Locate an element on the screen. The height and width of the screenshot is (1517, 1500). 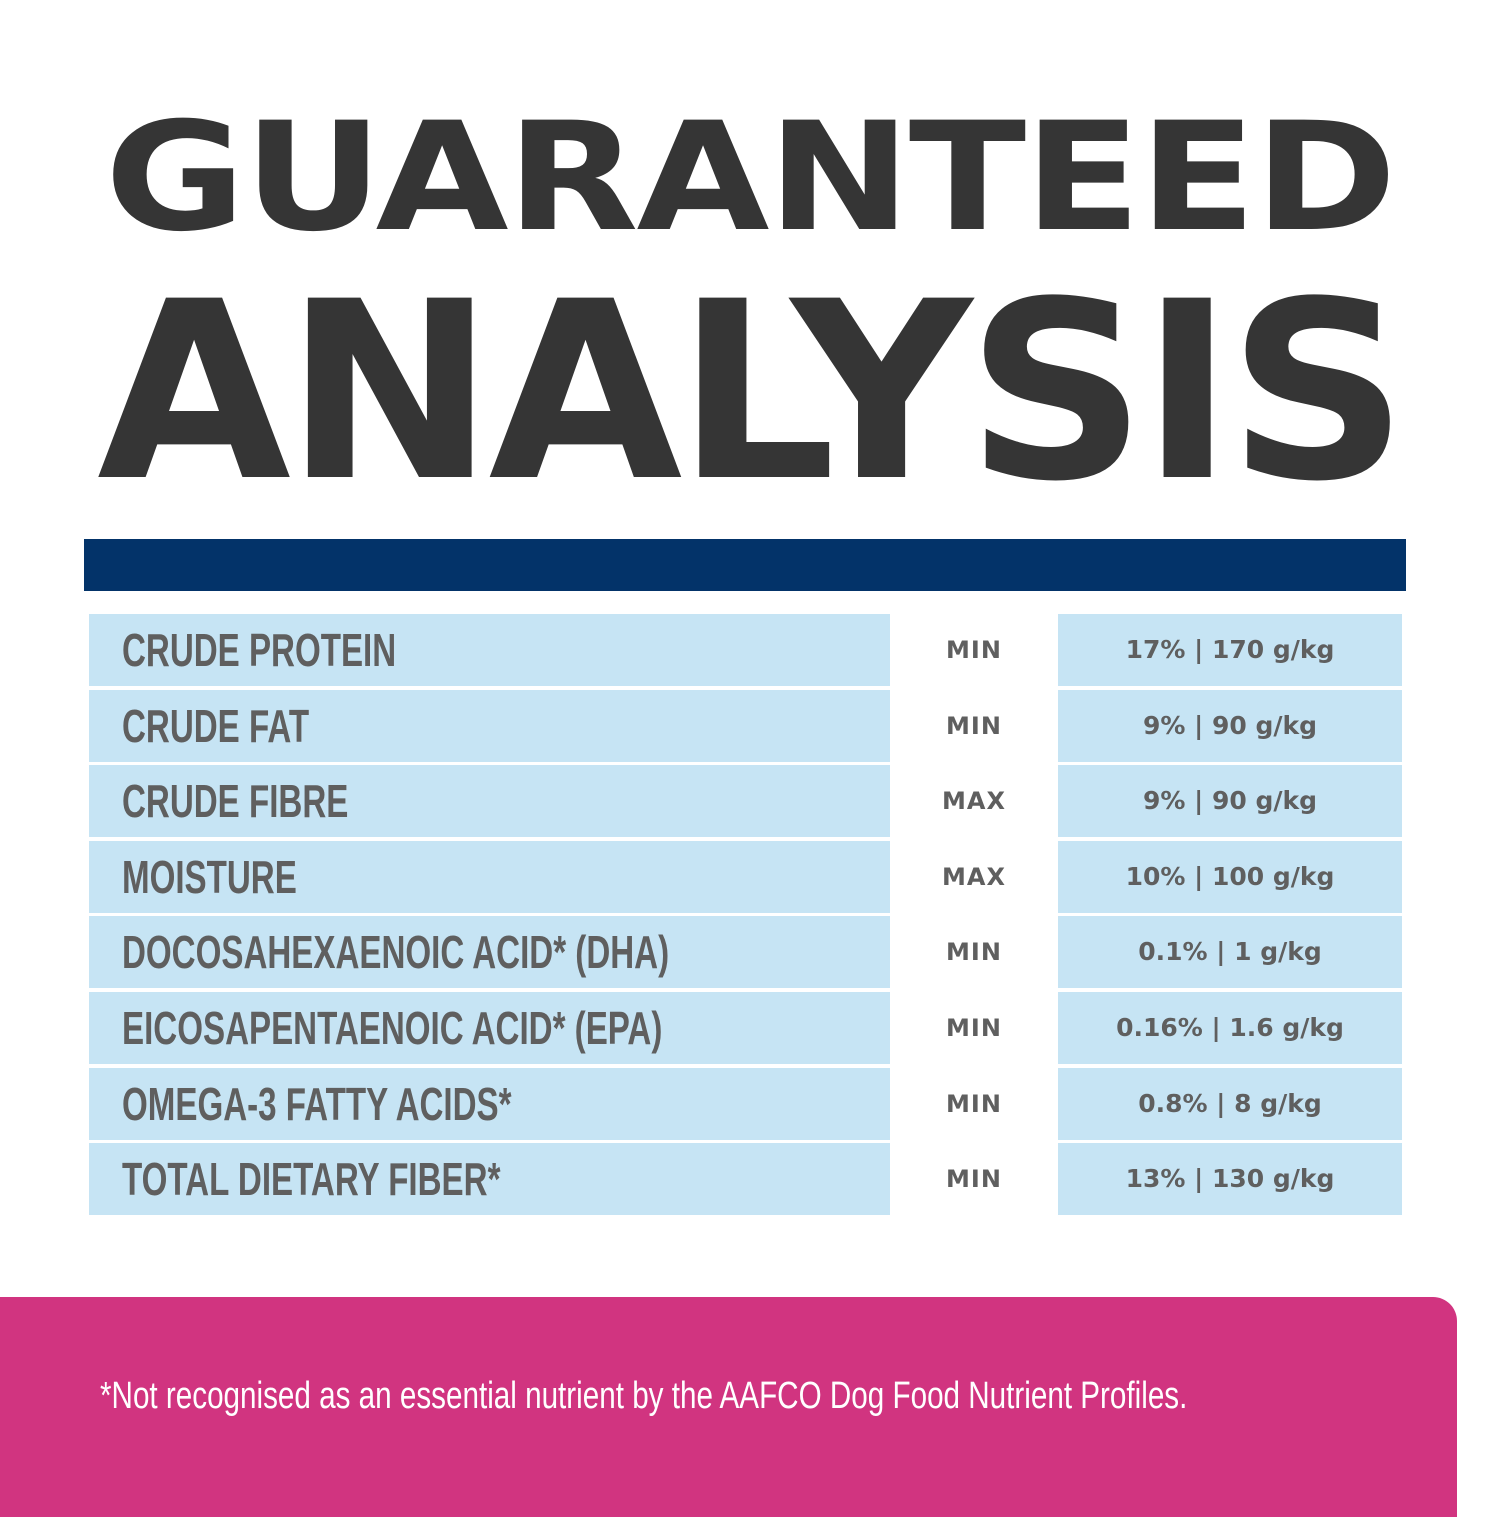
nutrient-value: 0.16% | 1.6 g/kg is located at coordinates (1230, 1028).